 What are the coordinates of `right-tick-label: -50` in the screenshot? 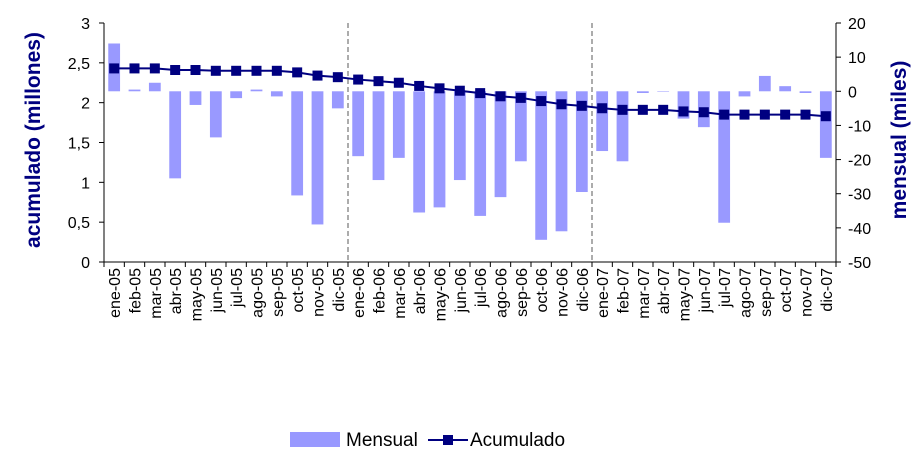 It's located at (859, 263).